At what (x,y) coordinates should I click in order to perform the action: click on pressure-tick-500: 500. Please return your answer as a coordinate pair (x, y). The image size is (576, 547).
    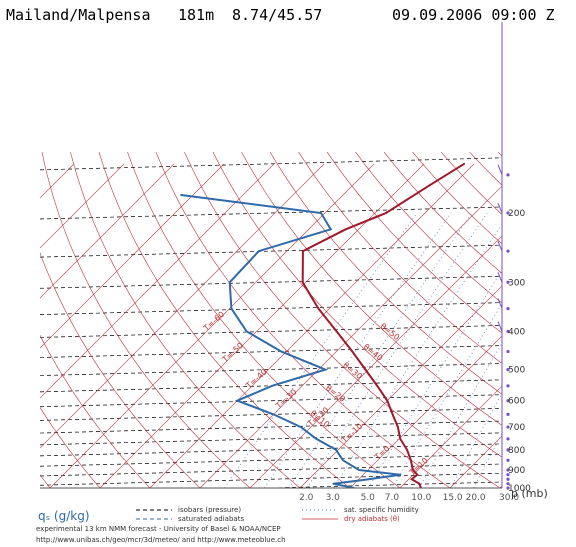
    Looking at the image, I should click on (516, 371).